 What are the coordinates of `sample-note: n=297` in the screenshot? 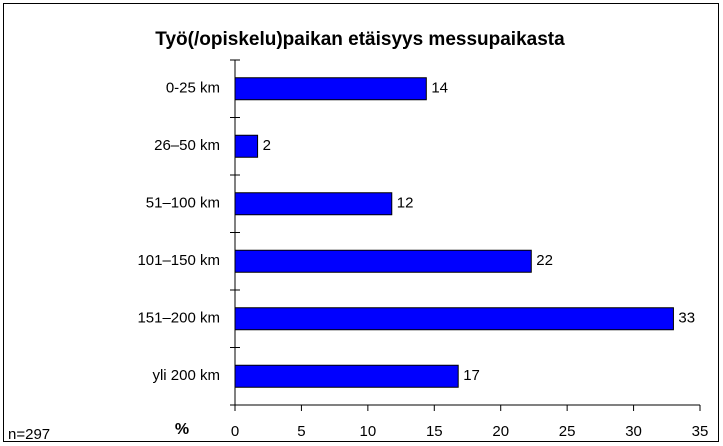 It's located at (29, 434).